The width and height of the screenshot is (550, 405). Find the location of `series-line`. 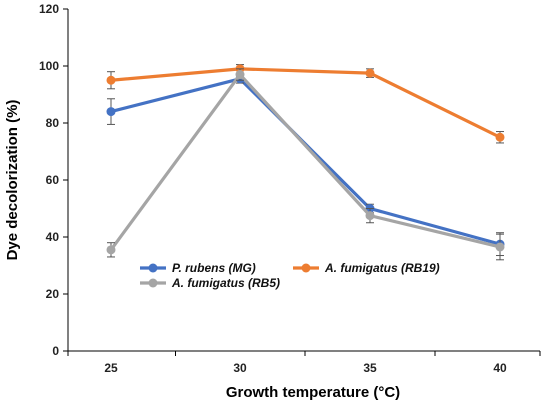

series-line is located at coordinates (305, 103).